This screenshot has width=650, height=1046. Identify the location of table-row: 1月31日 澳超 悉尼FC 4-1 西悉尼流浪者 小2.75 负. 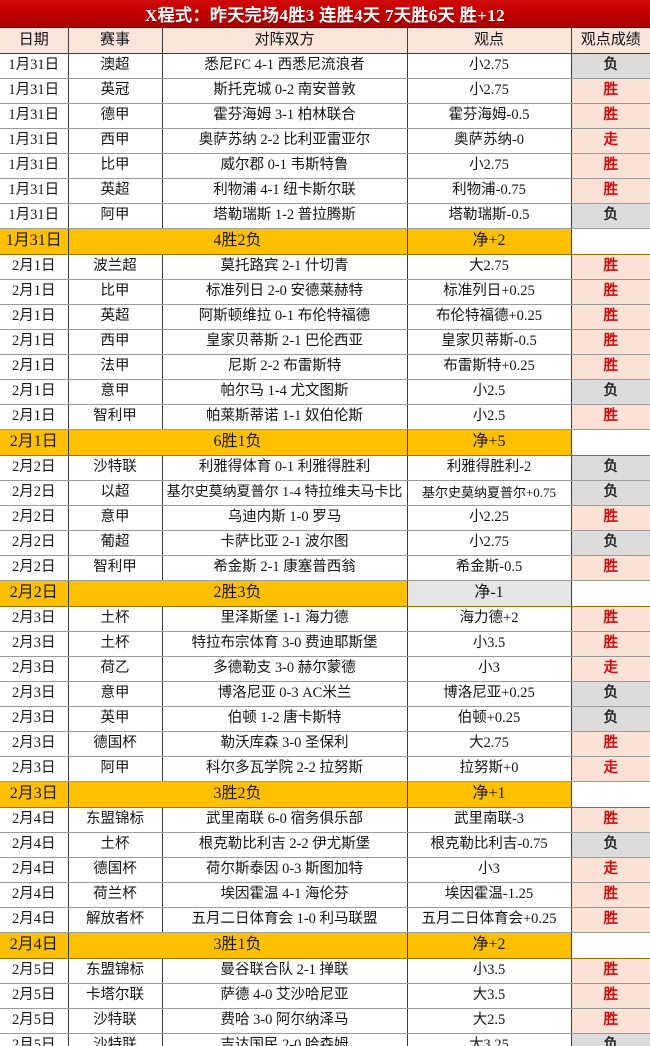
(325, 66).